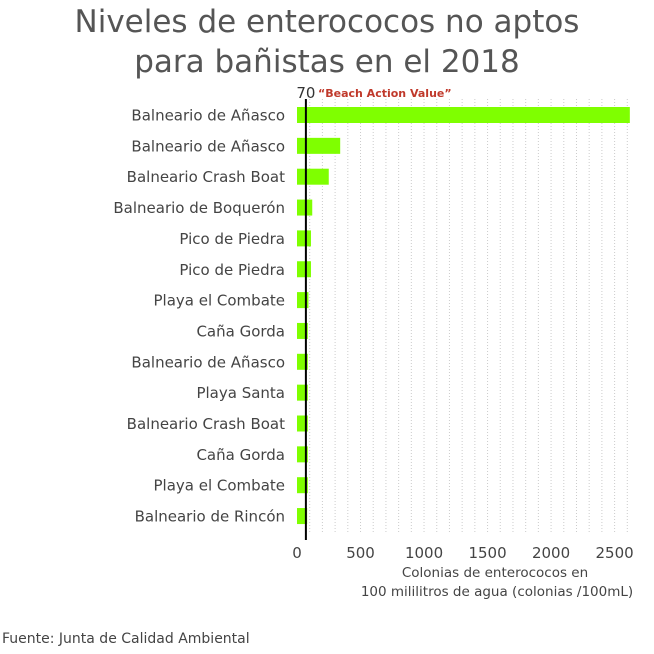  What do you see at coordinates (614, 553) in the screenshot?
I see `x-tick-label: 2500` at bounding box center [614, 553].